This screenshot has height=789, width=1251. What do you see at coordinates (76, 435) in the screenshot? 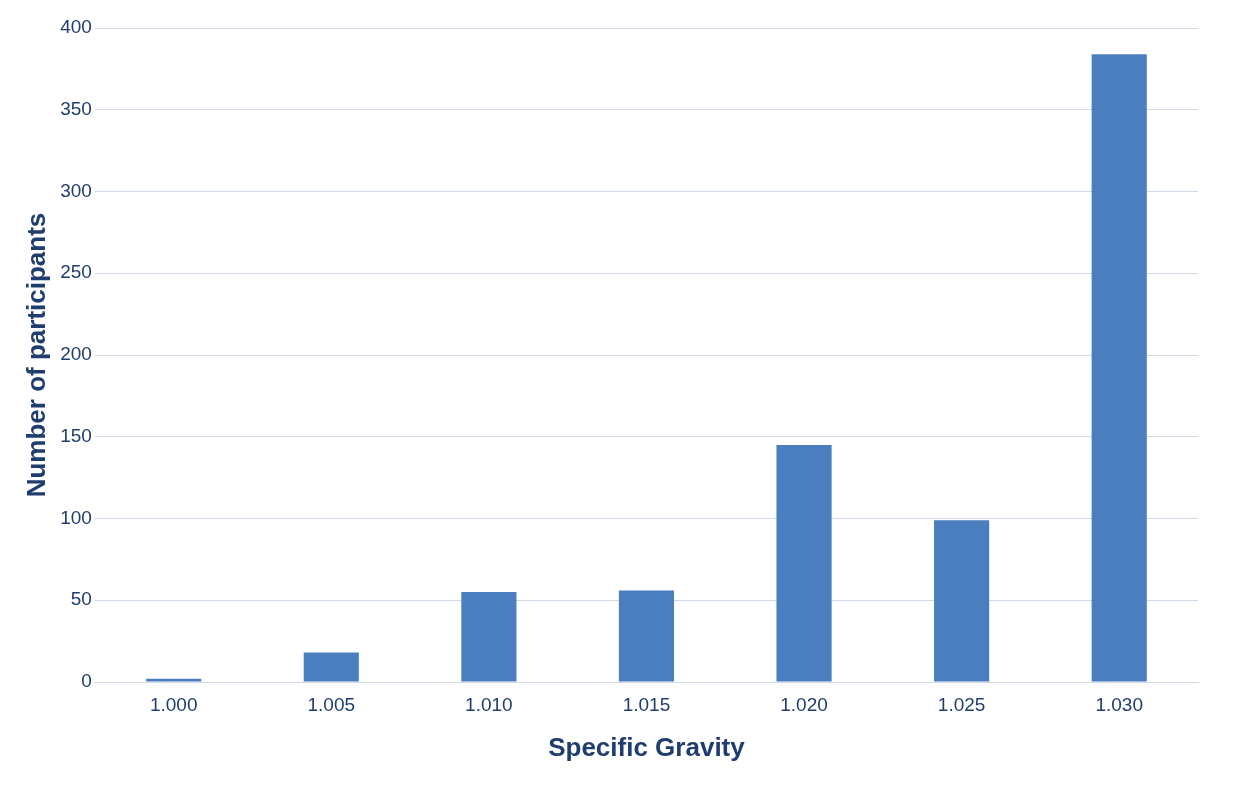
I see `y-tick-label: 150` at bounding box center [76, 435].